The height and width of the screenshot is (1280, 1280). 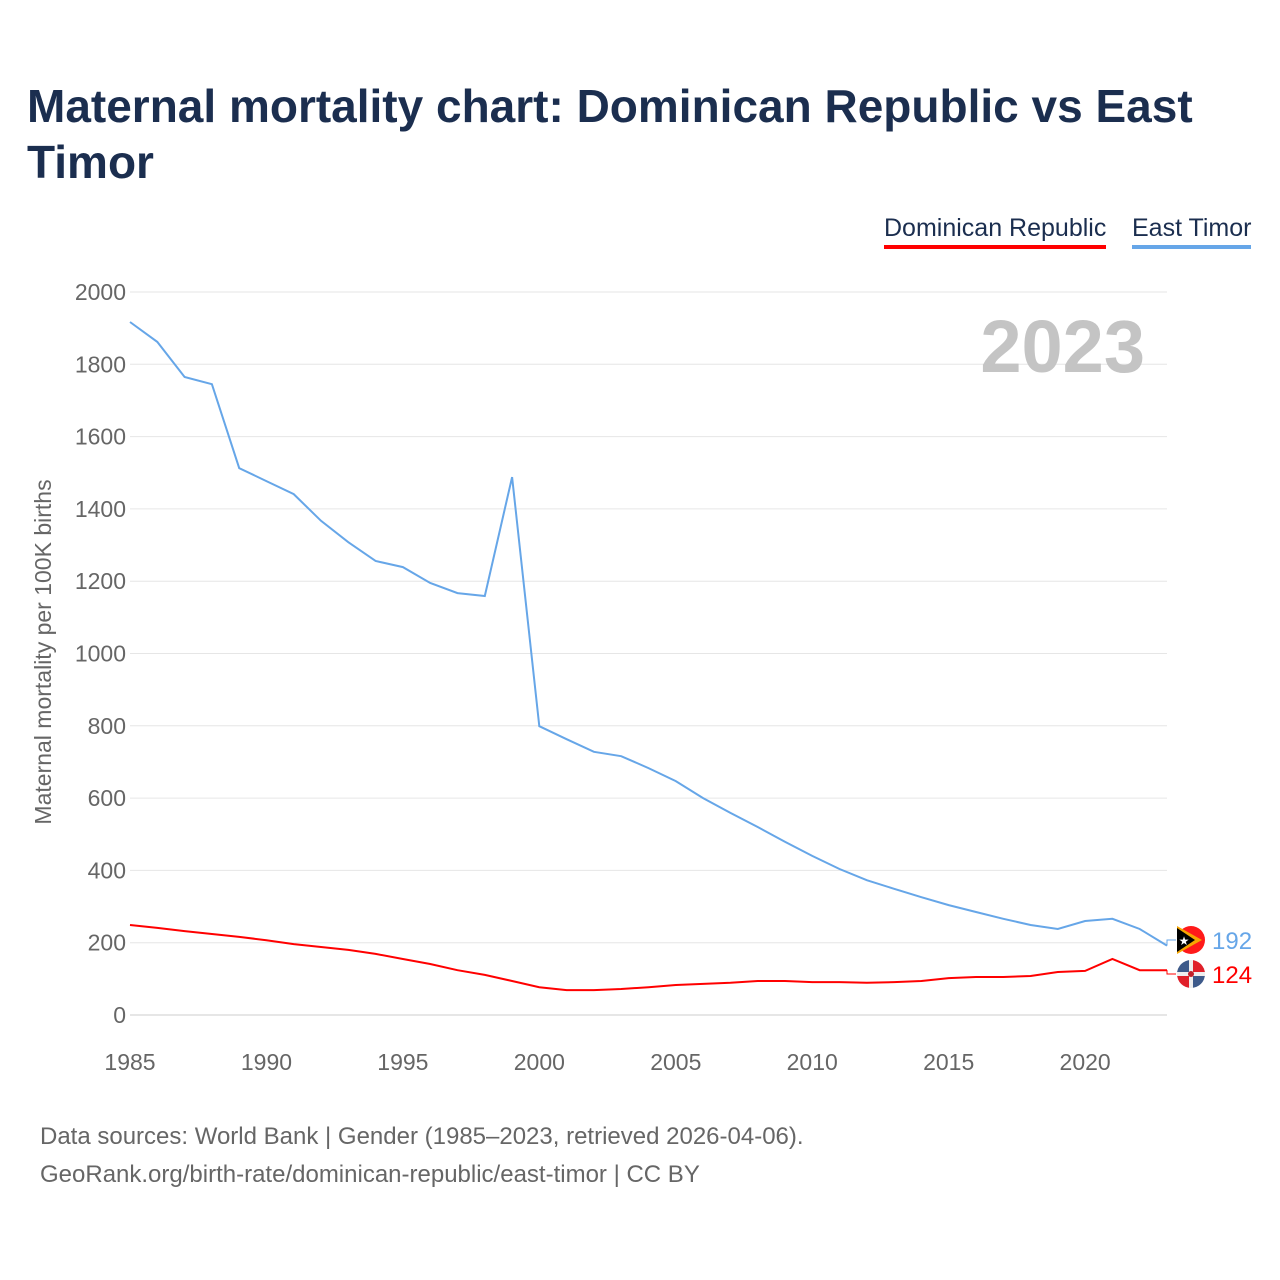 What do you see at coordinates (100, 654) in the screenshot?
I see `y-tick-label: 1000` at bounding box center [100, 654].